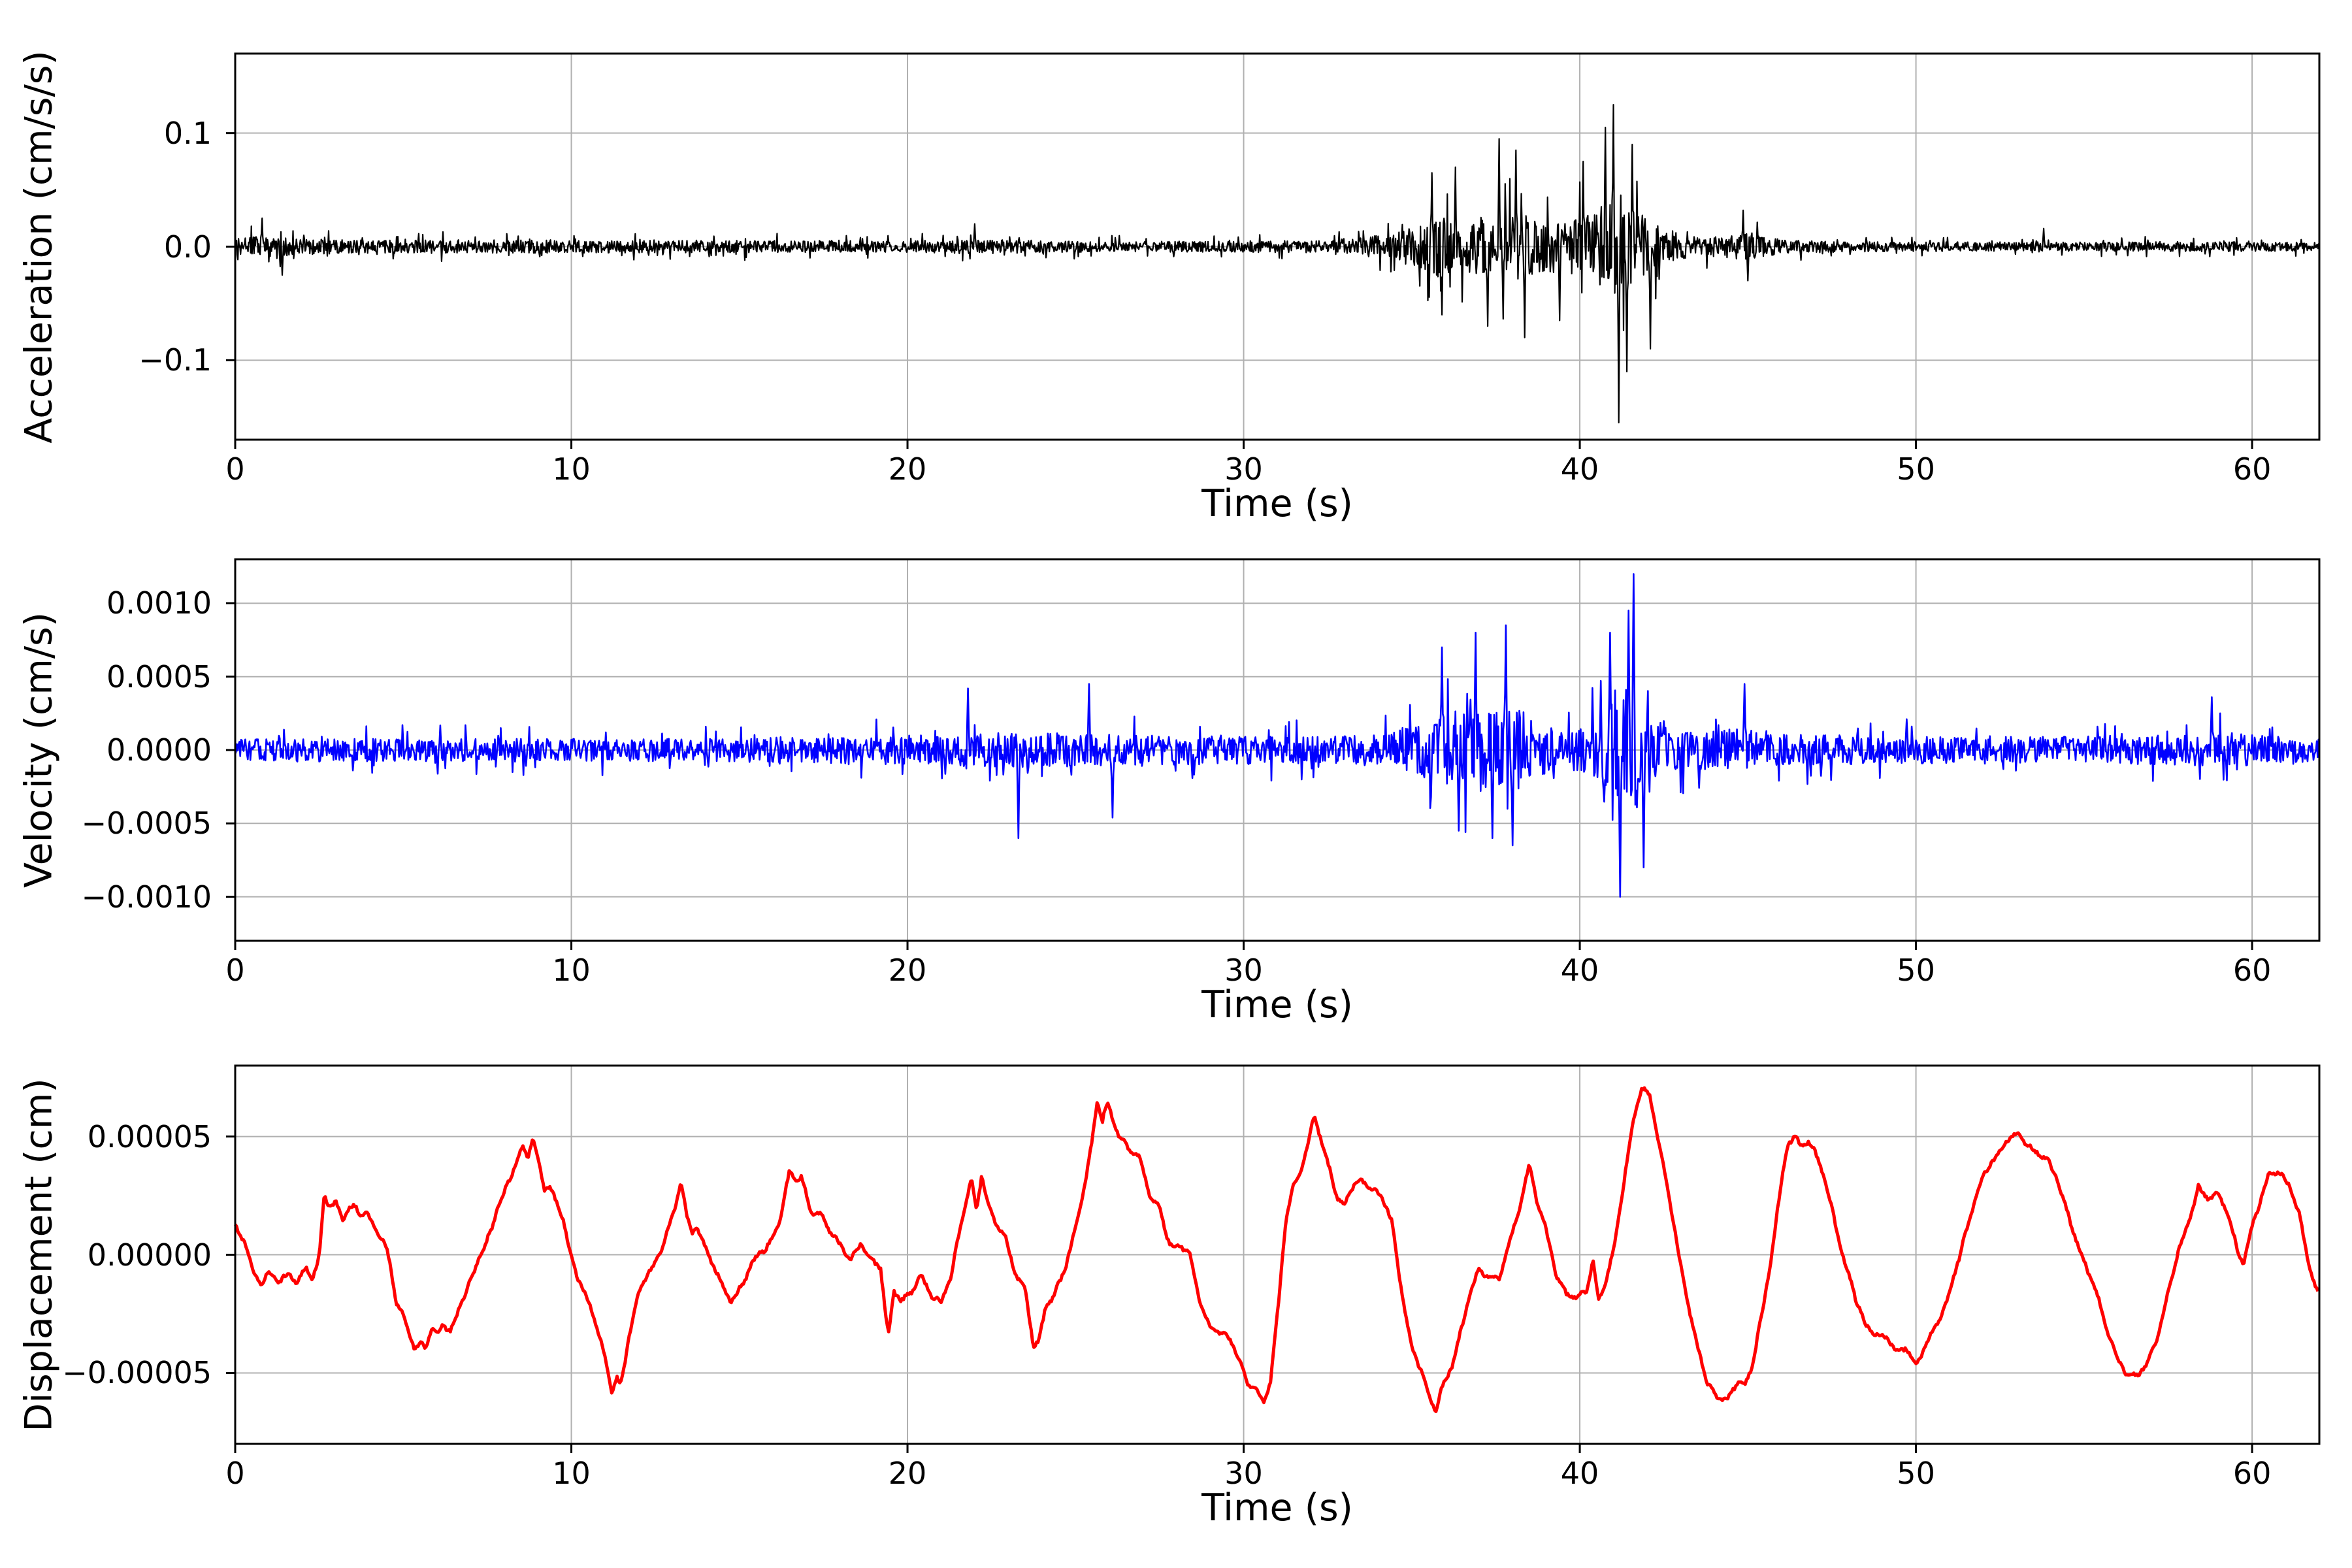  Describe the element at coordinates (1243, 970) in the screenshot. I see `velocity-x-tick-label: 30` at that location.